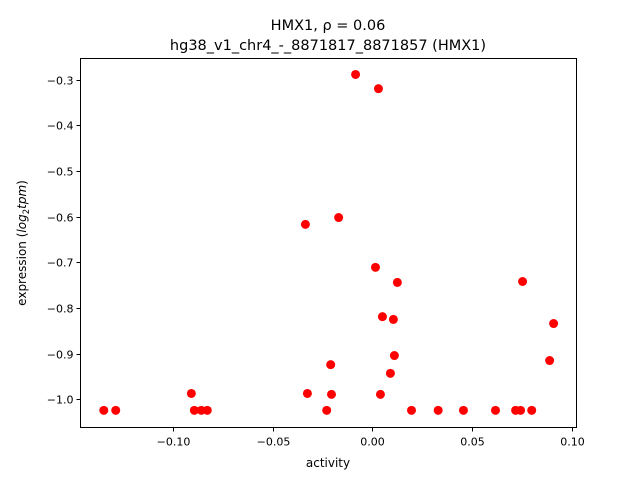 The image size is (640, 484). Describe the element at coordinates (60, 263) in the screenshot. I see `y-tick-label: −0.7` at that location.